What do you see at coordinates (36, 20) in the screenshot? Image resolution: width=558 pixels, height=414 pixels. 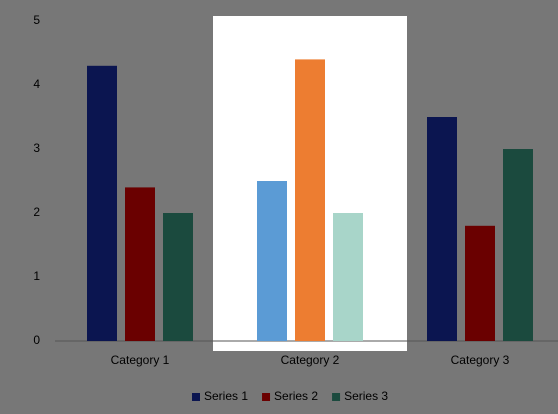 I see `y-tick-label: 5` at bounding box center [36, 20].